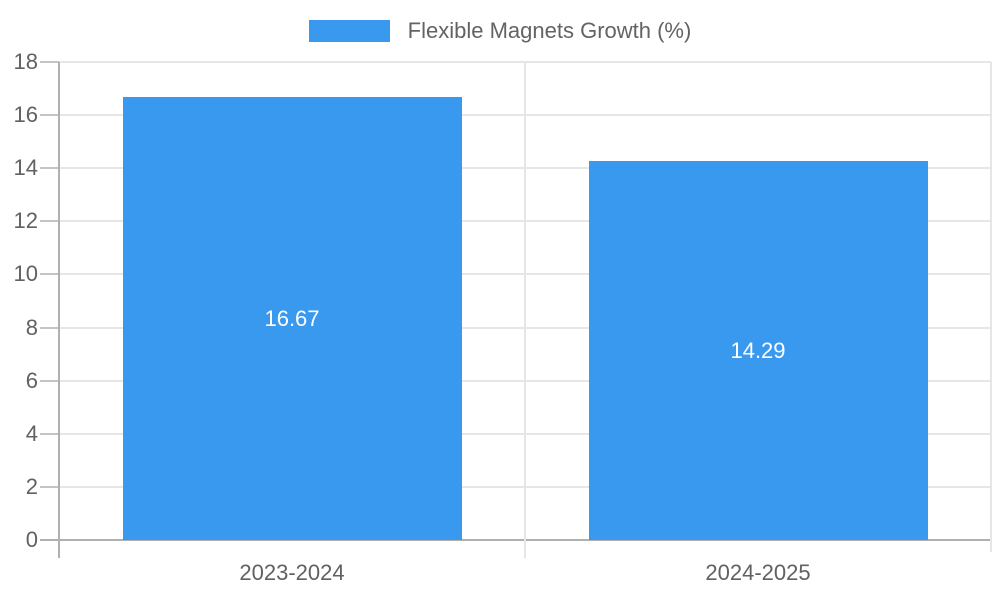  I want to click on category-divider-gridline, so click(525, 310).